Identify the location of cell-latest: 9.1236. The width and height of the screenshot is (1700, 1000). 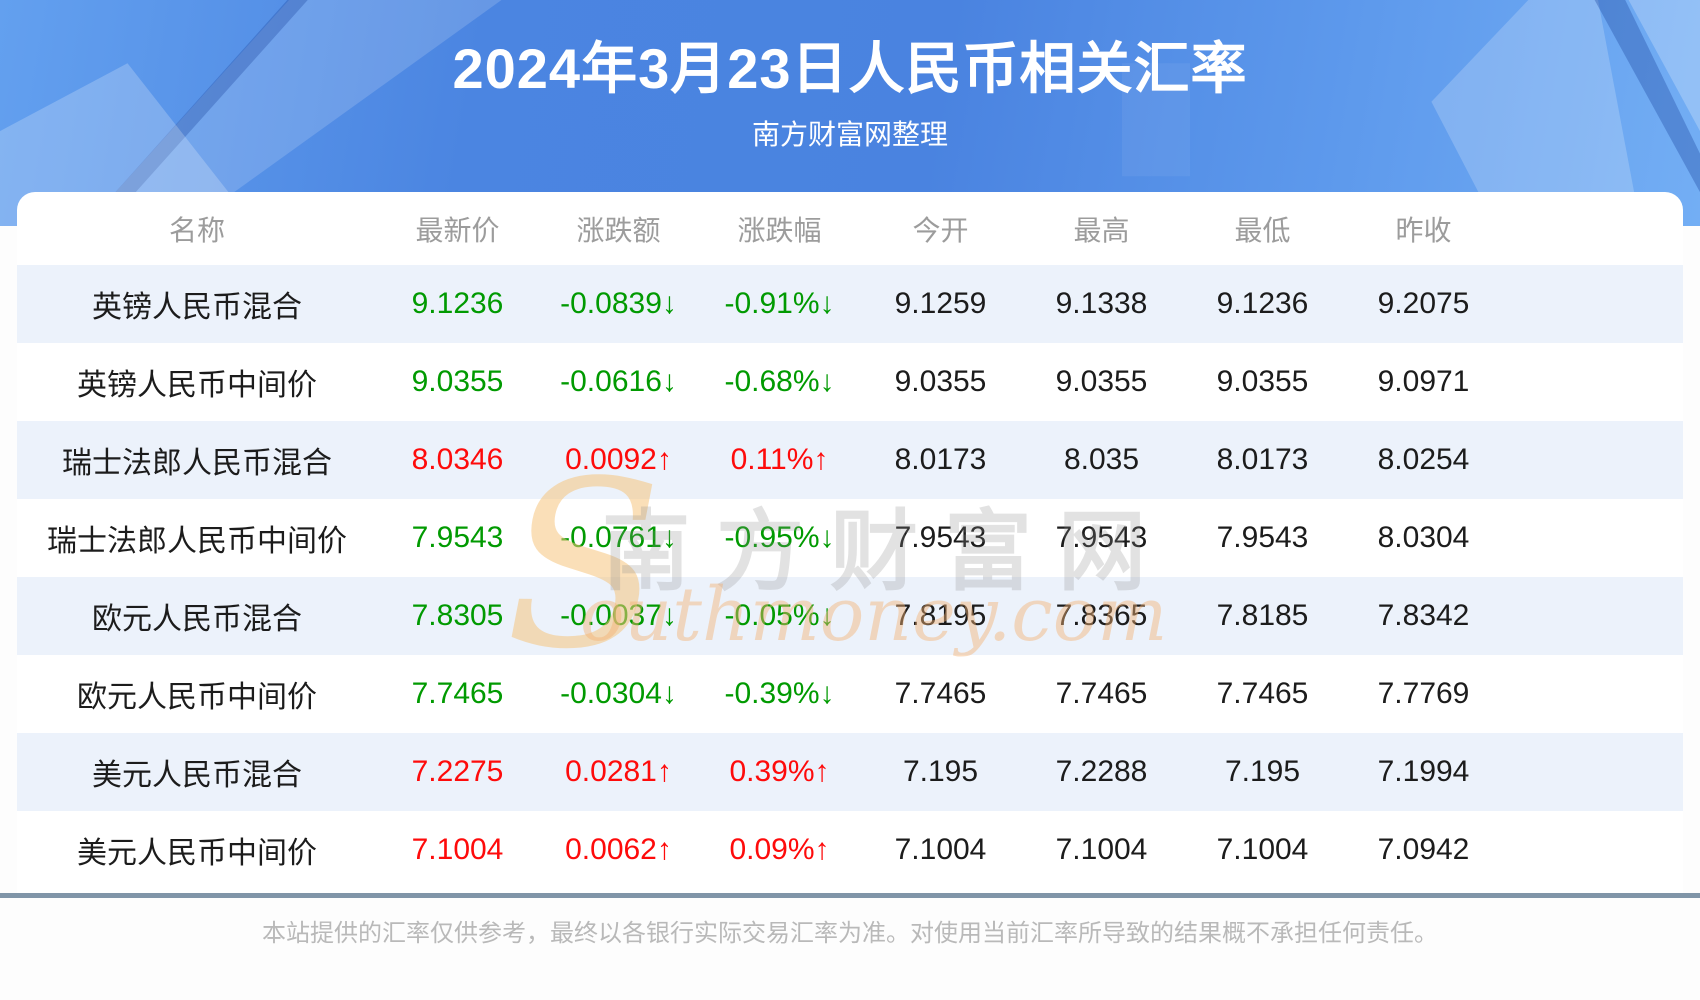
(457, 303).